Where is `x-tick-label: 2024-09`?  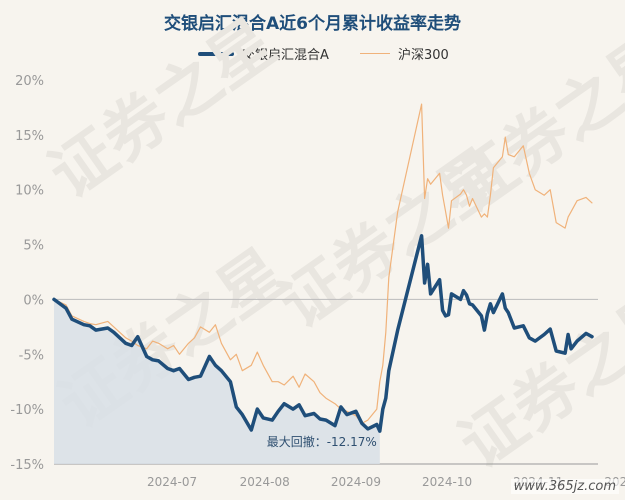
x-tick-label: 2024-09 is located at coordinates (356, 482).